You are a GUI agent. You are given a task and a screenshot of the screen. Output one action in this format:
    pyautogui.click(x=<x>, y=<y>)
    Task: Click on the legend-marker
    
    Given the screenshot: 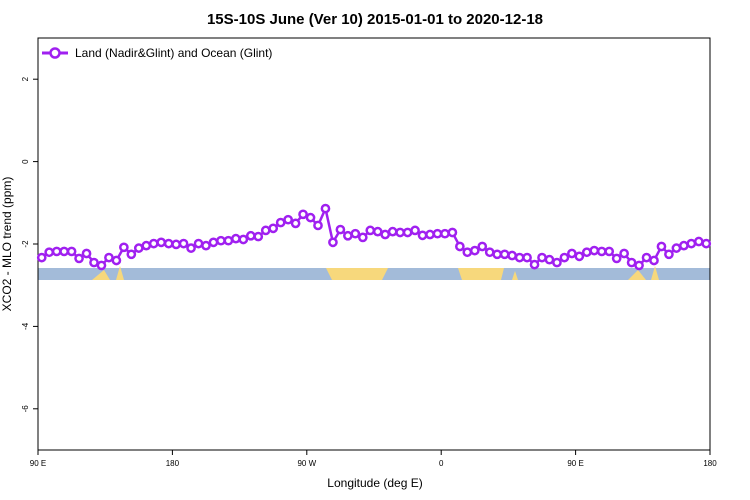 What is the action you would take?
    pyautogui.click(x=55, y=53)
    